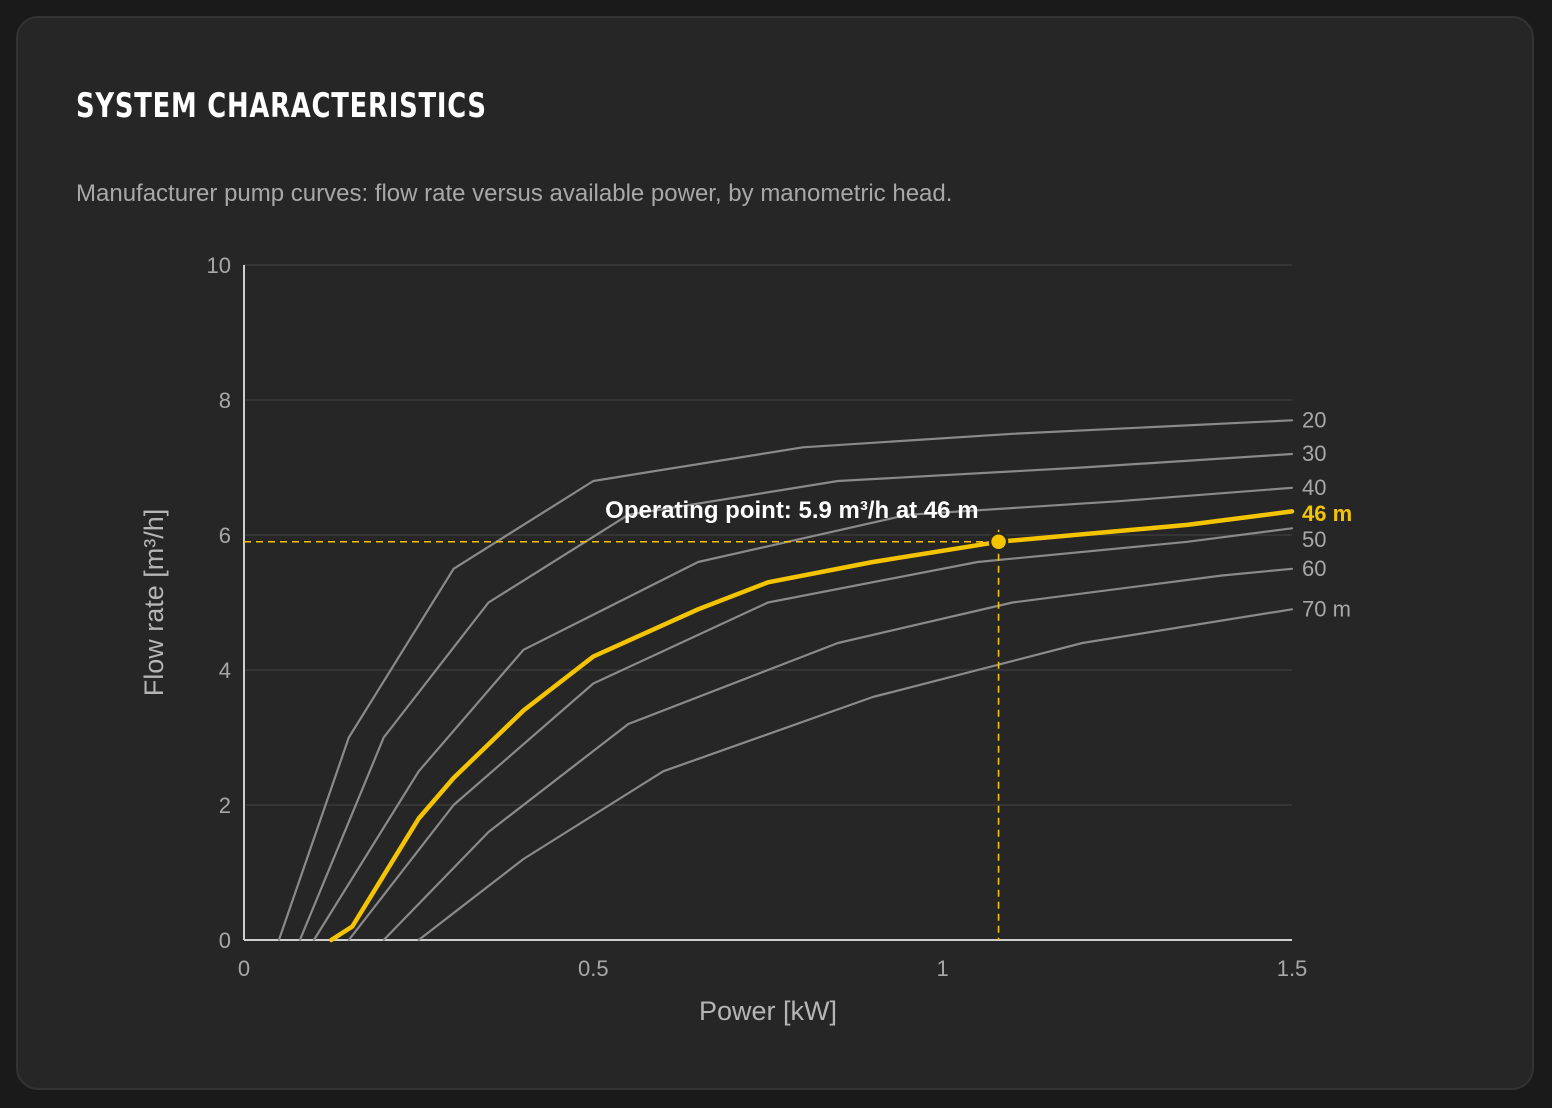  I want to click on series-end-label: 50, so click(1314, 539).